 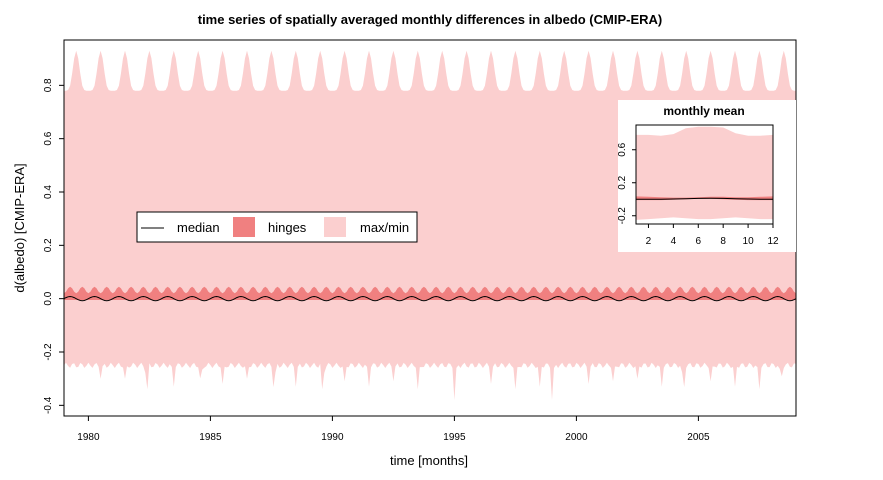 I want to click on inset-x-tick-label: 6, so click(x=698, y=241).